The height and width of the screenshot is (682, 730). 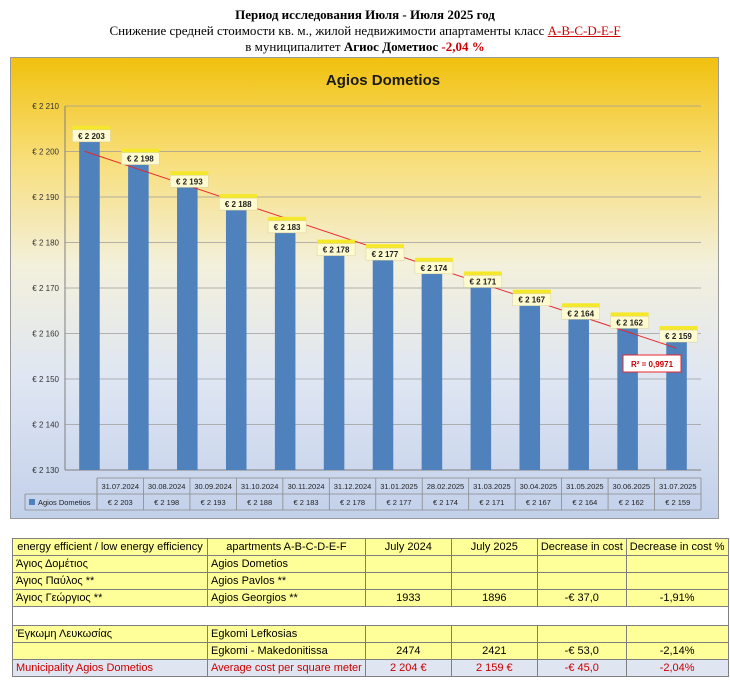 I want to click on data-label: € 2 183, so click(x=287, y=227).